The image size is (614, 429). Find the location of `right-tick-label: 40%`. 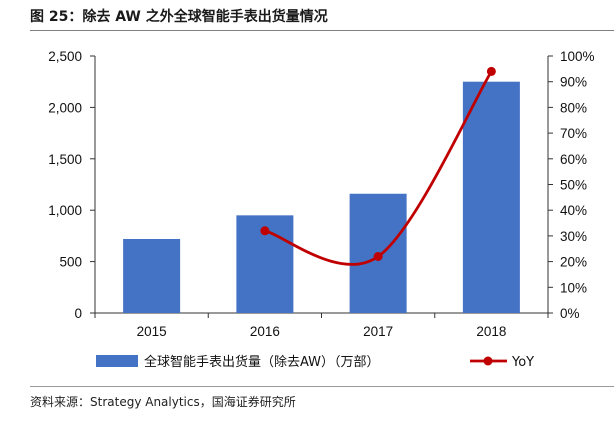

right-tick-label: 40% is located at coordinates (573, 210).